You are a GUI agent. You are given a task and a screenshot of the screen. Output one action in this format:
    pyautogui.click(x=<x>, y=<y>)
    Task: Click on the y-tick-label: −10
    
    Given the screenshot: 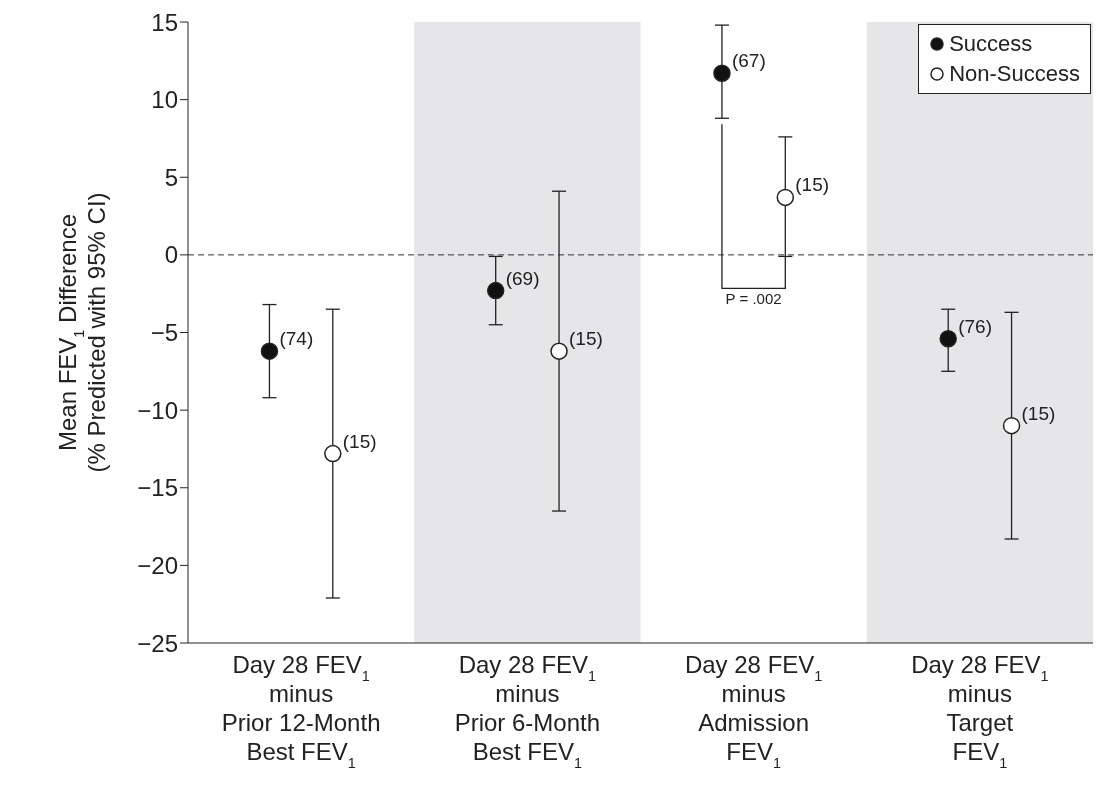 What is the action you would take?
    pyautogui.click(x=157, y=410)
    